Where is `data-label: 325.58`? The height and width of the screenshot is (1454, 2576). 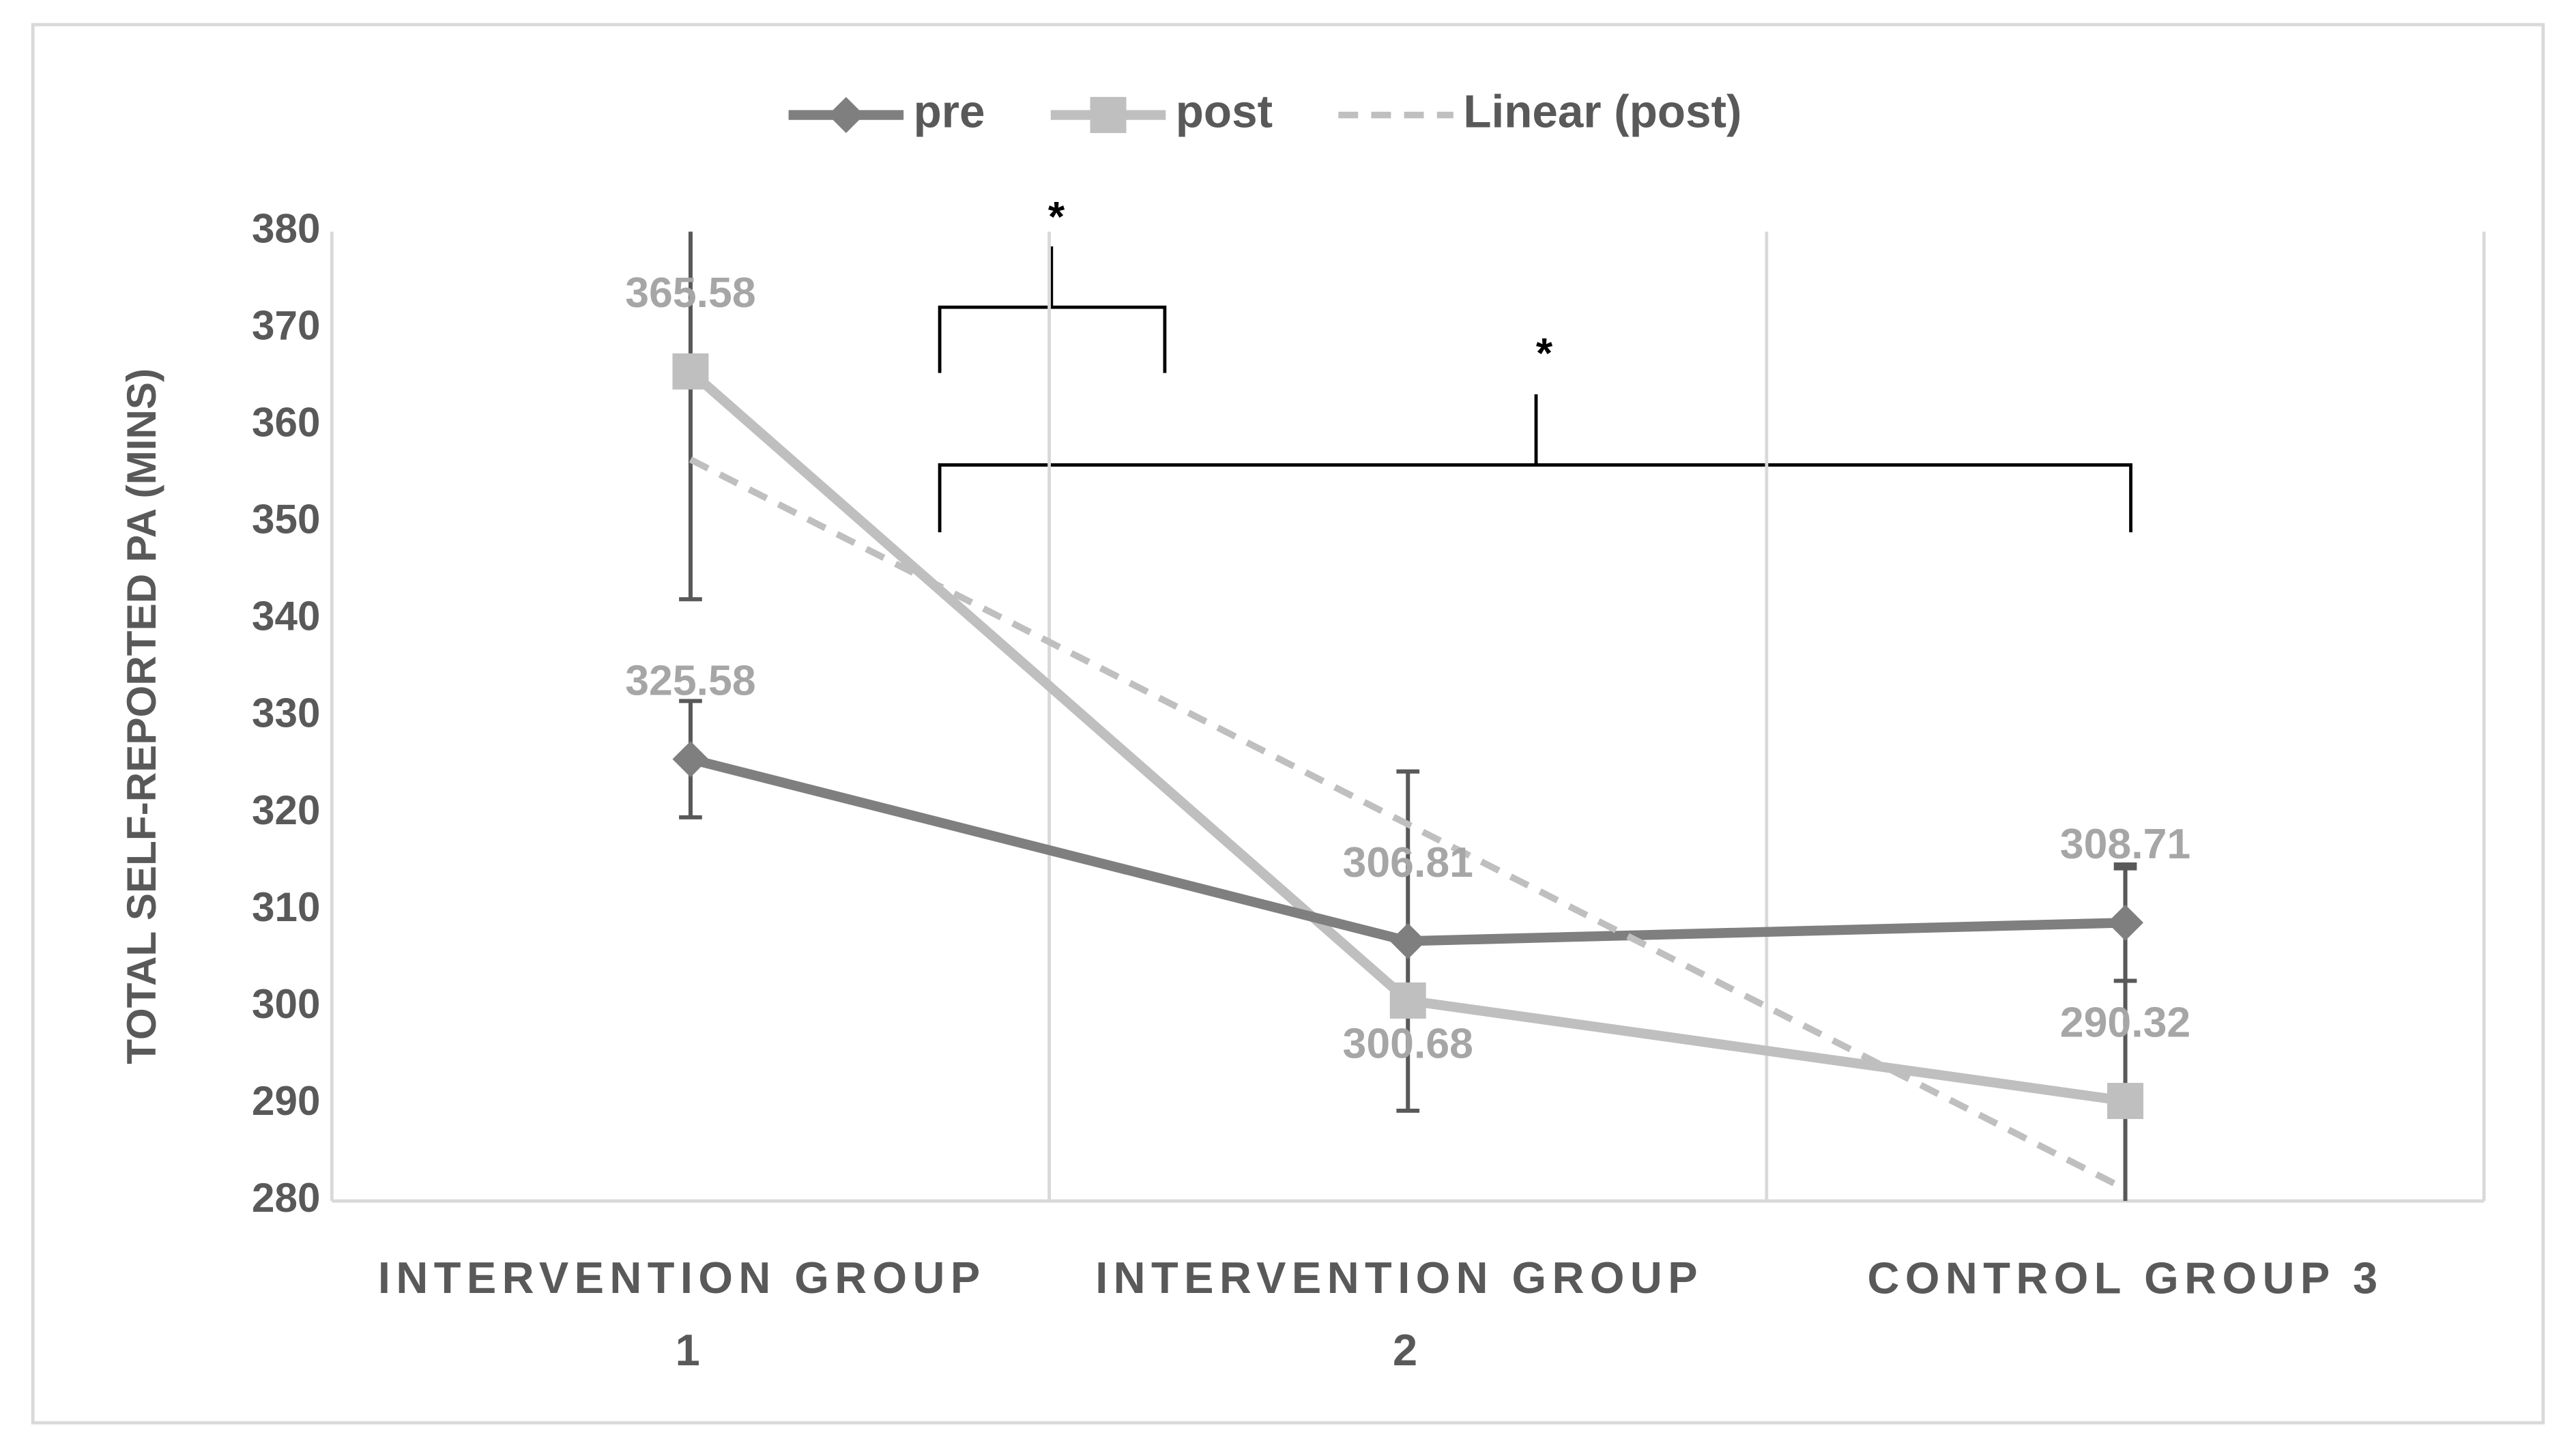 data-label: 325.58 is located at coordinates (690, 680).